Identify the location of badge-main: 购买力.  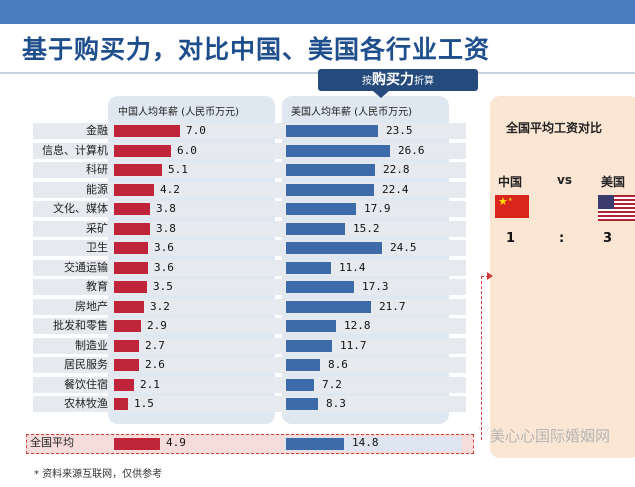
(393, 80).